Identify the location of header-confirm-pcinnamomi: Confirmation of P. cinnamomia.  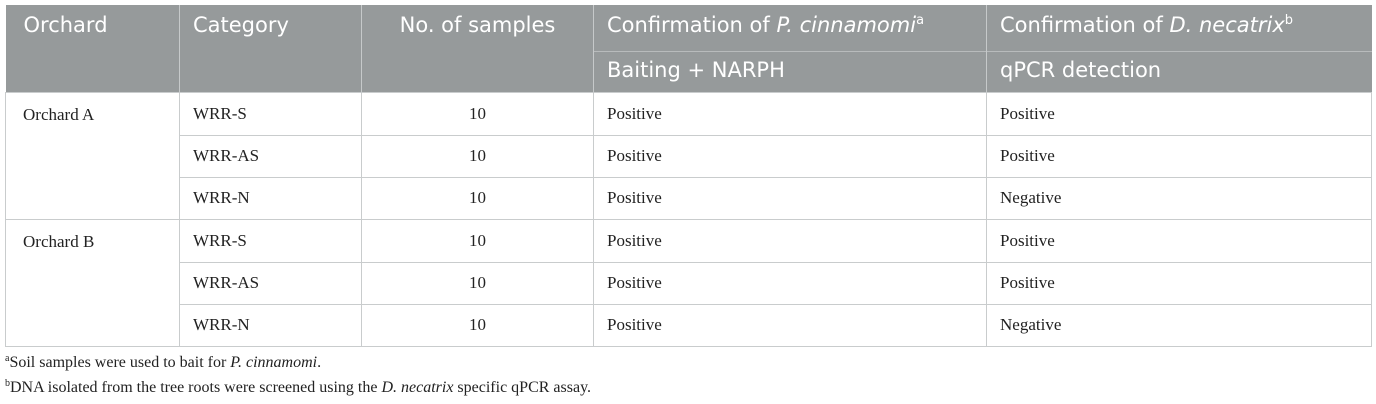
(790, 28).